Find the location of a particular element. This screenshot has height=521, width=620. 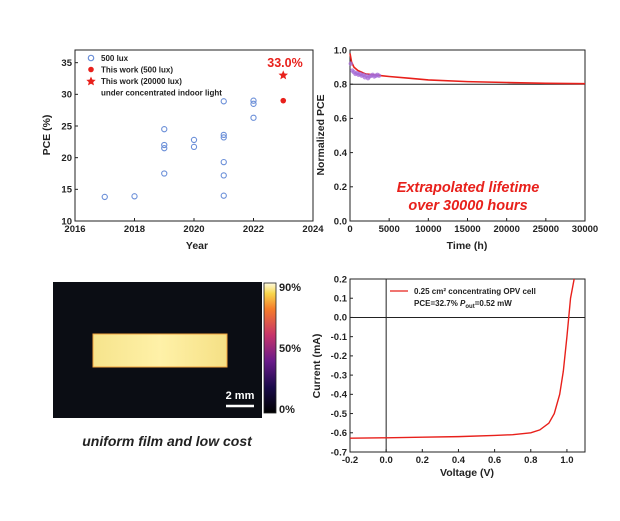

stability-y-tick-label: 0.8 is located at coordinates (340, 85).